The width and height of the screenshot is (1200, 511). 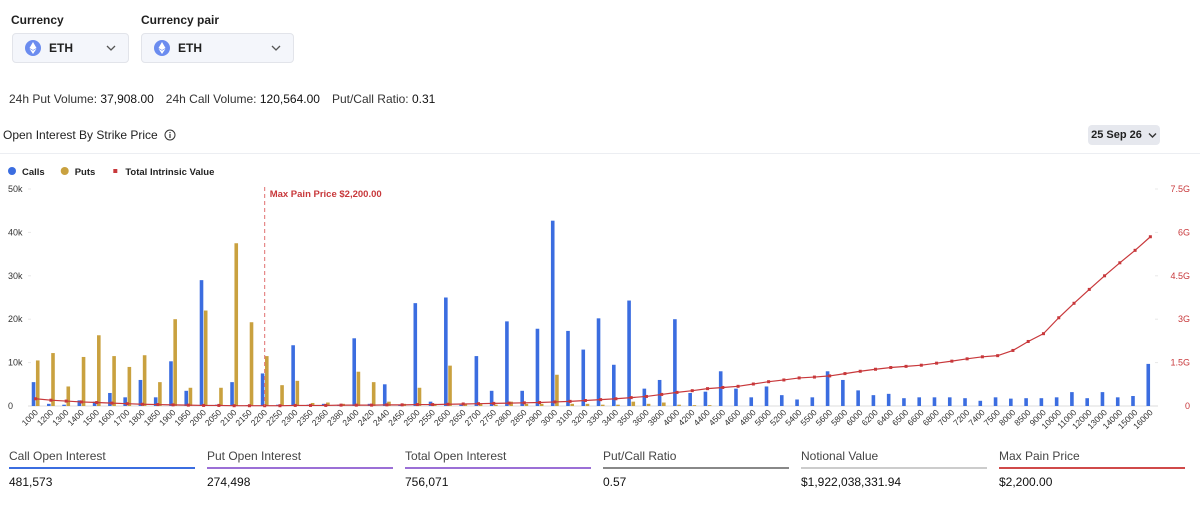 I want to click on stat-value: 0.31, so click(x=423, y=99).